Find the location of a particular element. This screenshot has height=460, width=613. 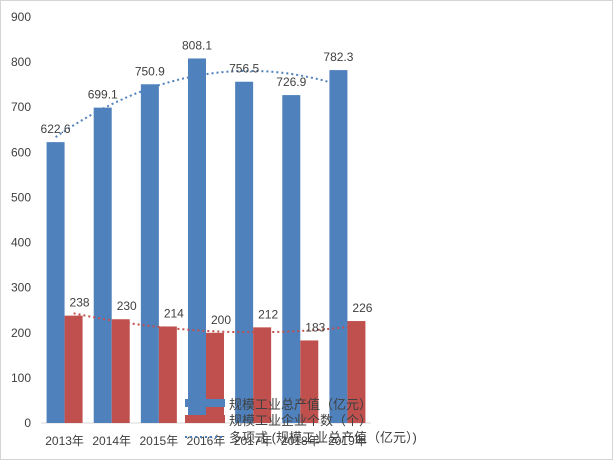

data-label-series-2: 238 is located at coordinates (80, 303).